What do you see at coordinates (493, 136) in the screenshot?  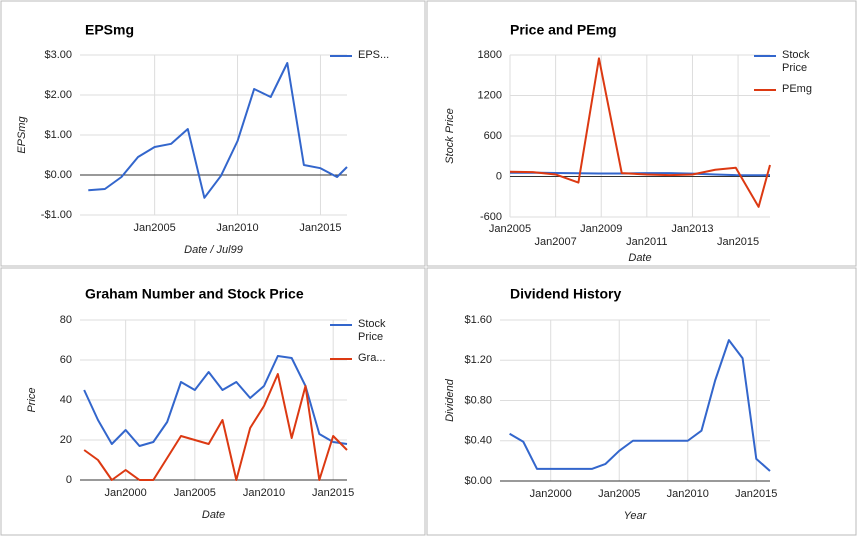 I see `y-tick-label: 600` at bounding box center [493, 136].